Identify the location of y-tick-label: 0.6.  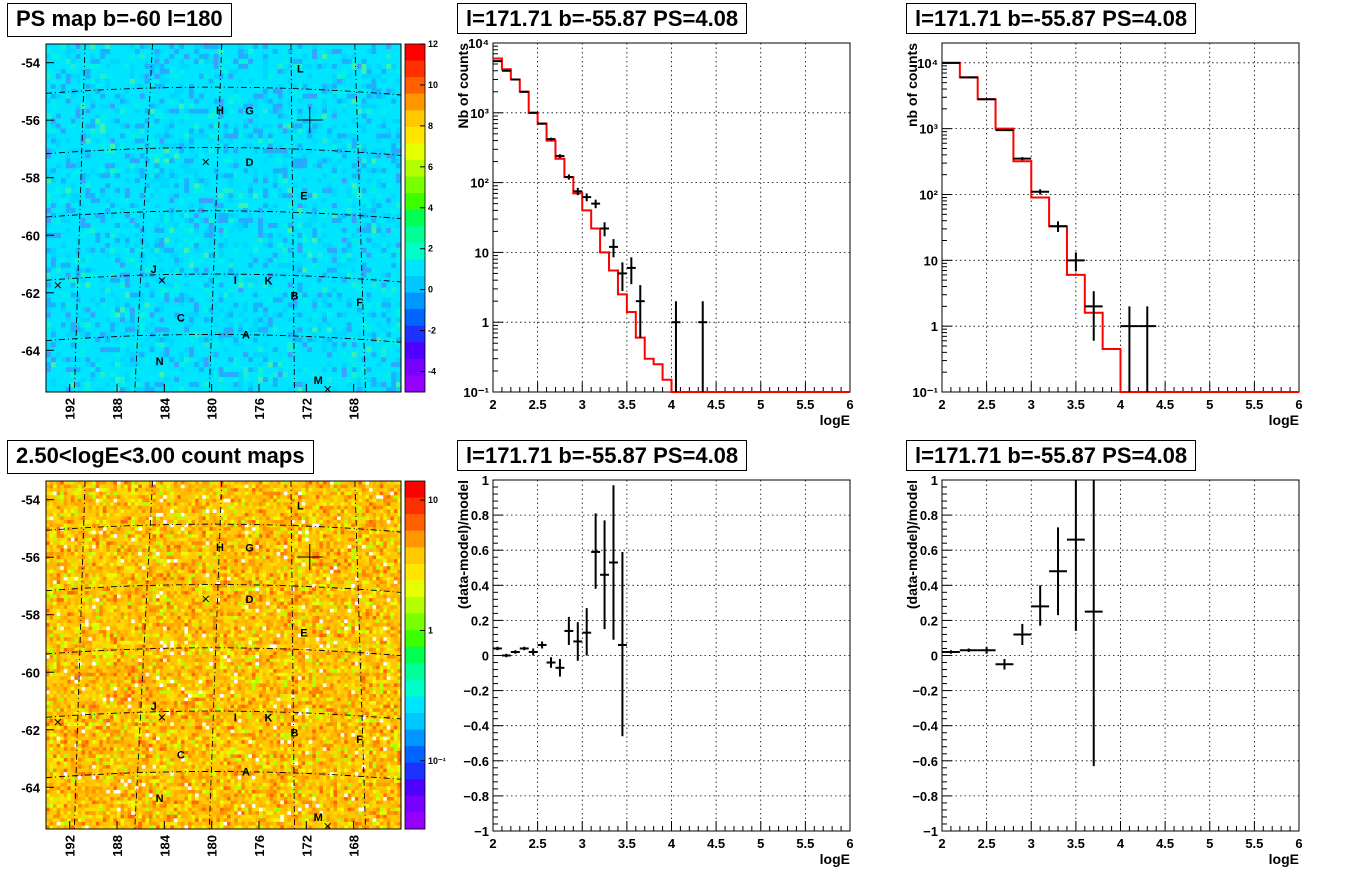
(929, 550).